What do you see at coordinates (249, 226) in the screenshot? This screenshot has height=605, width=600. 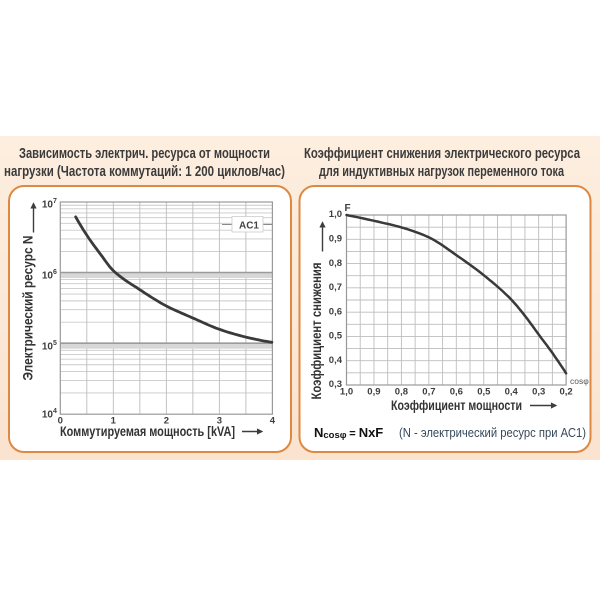 I see `svg-text: AC1` at bounding box center [249, 226].